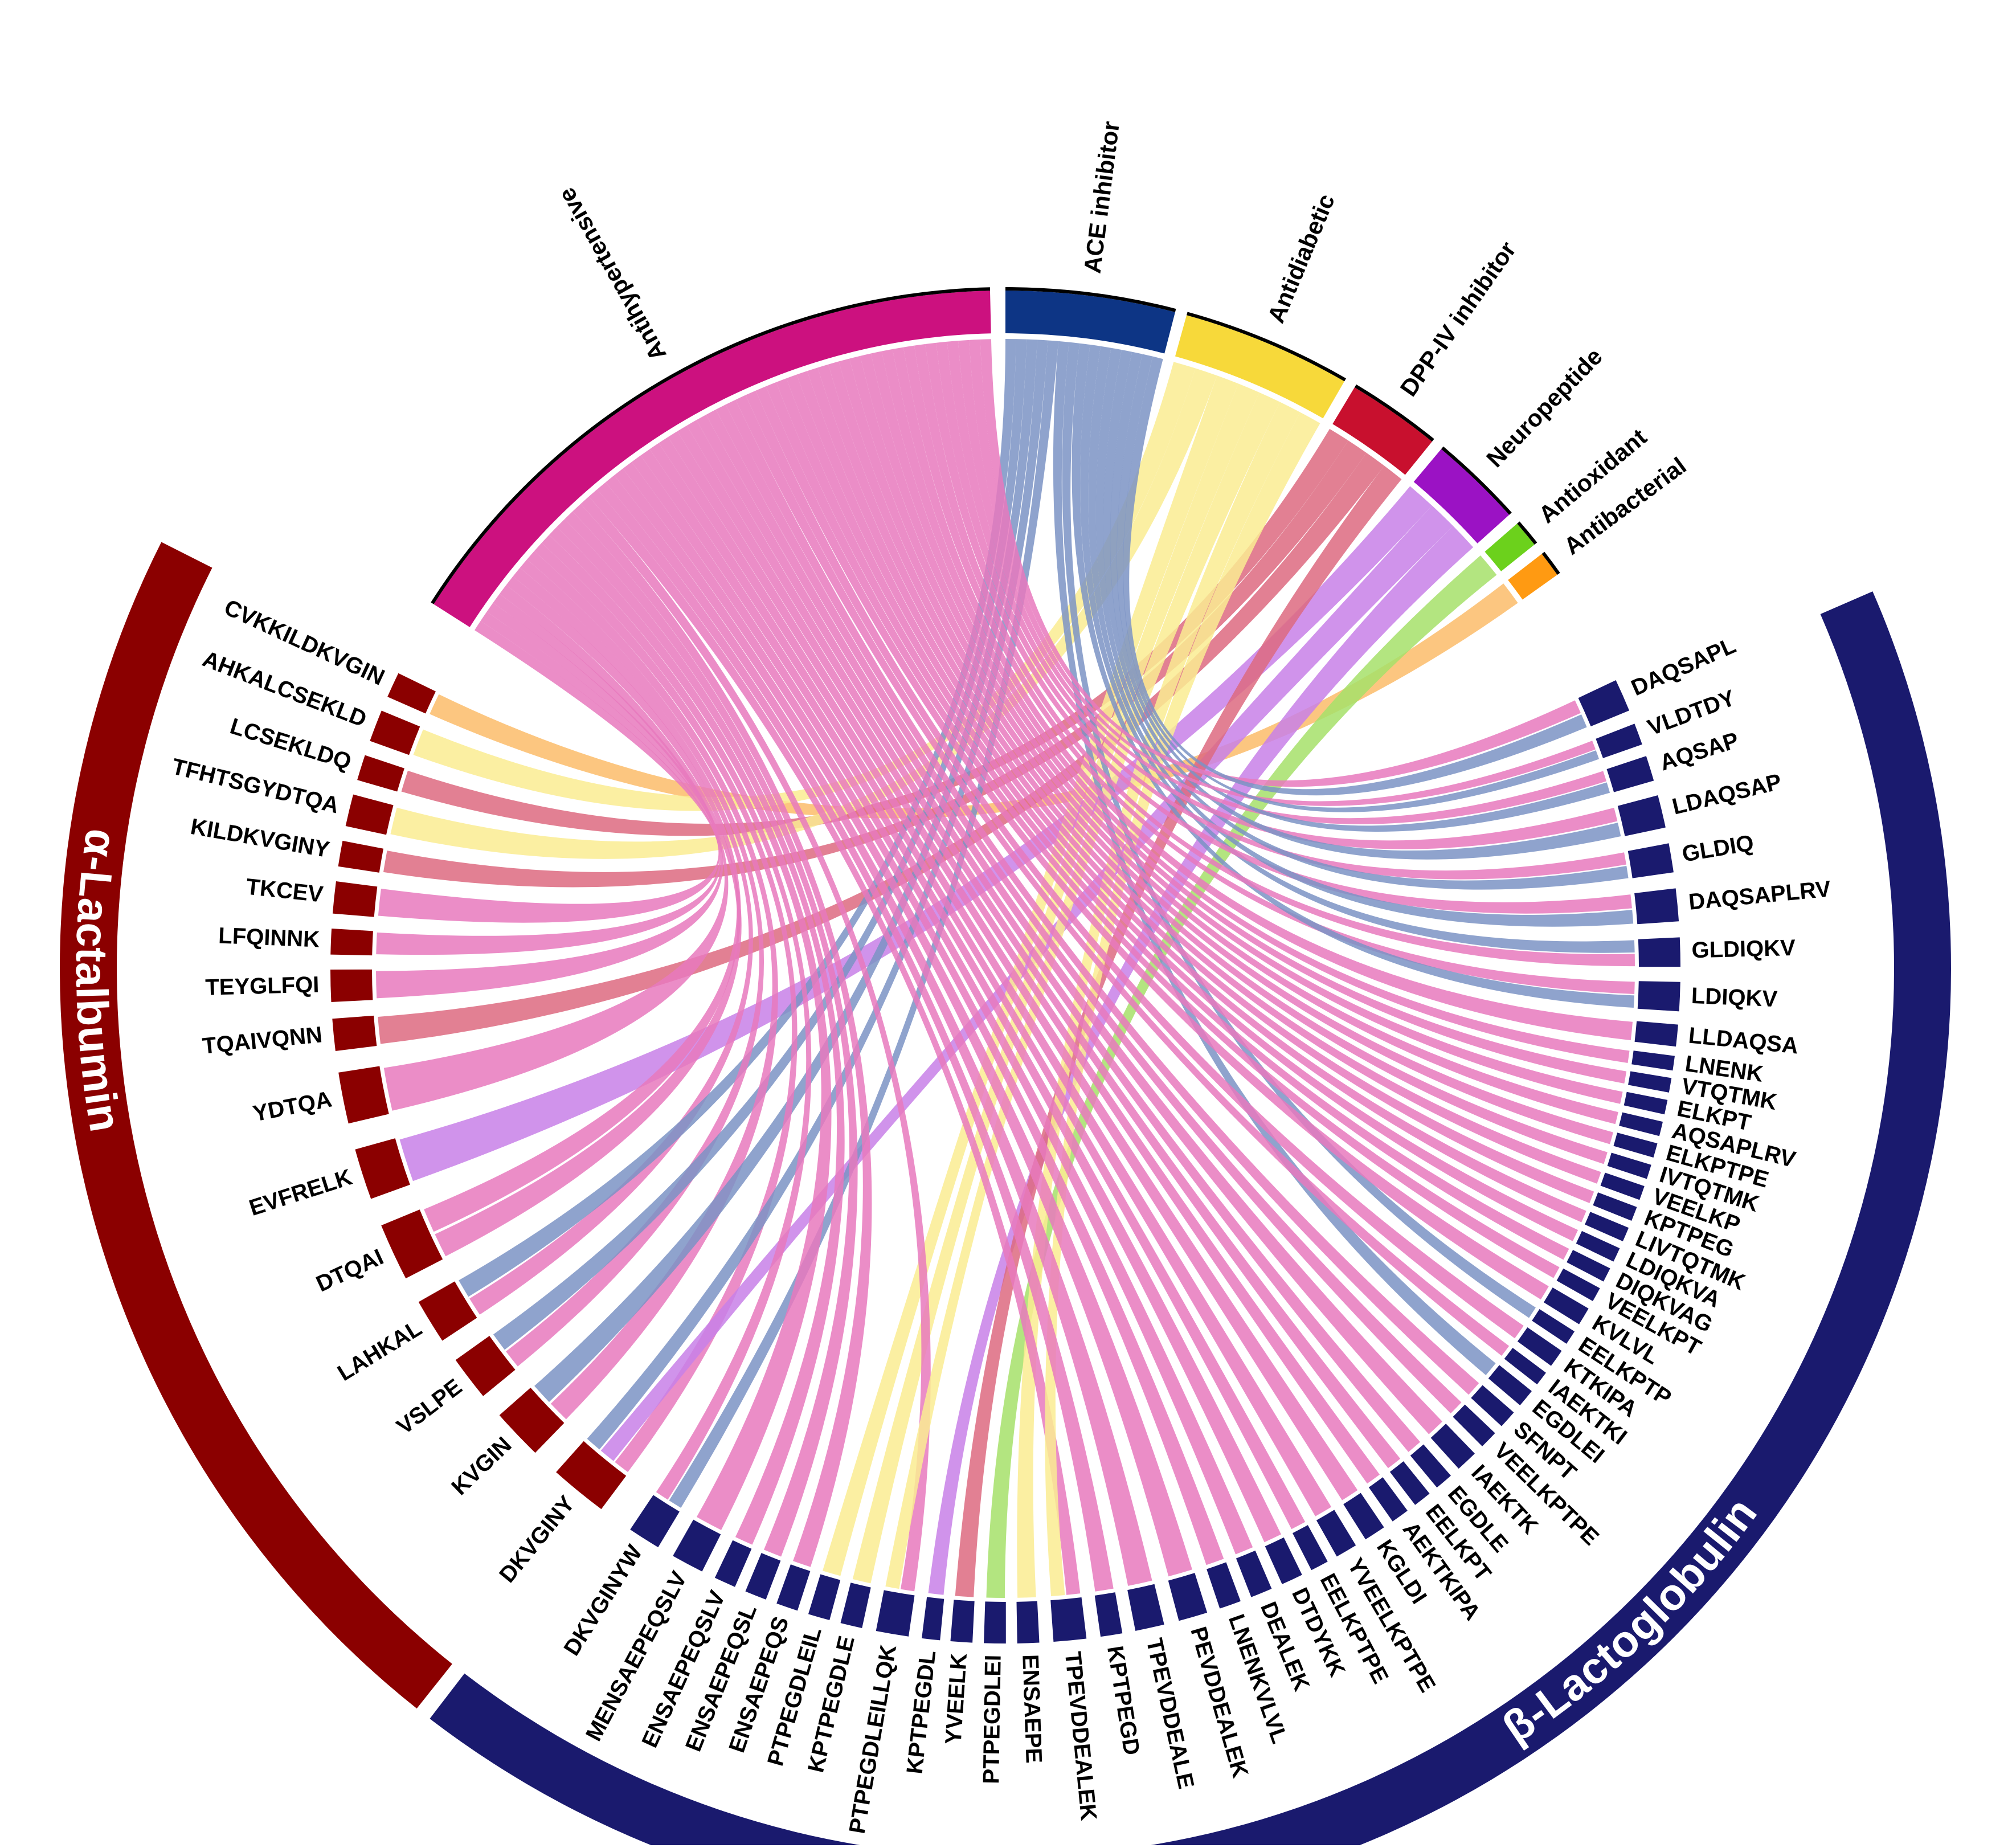  What do you see at coordinates (1388, 1499) in the screenshot?
I see `beta-peptide-segment-aektkipa` at bounding box center [1388, 1499].